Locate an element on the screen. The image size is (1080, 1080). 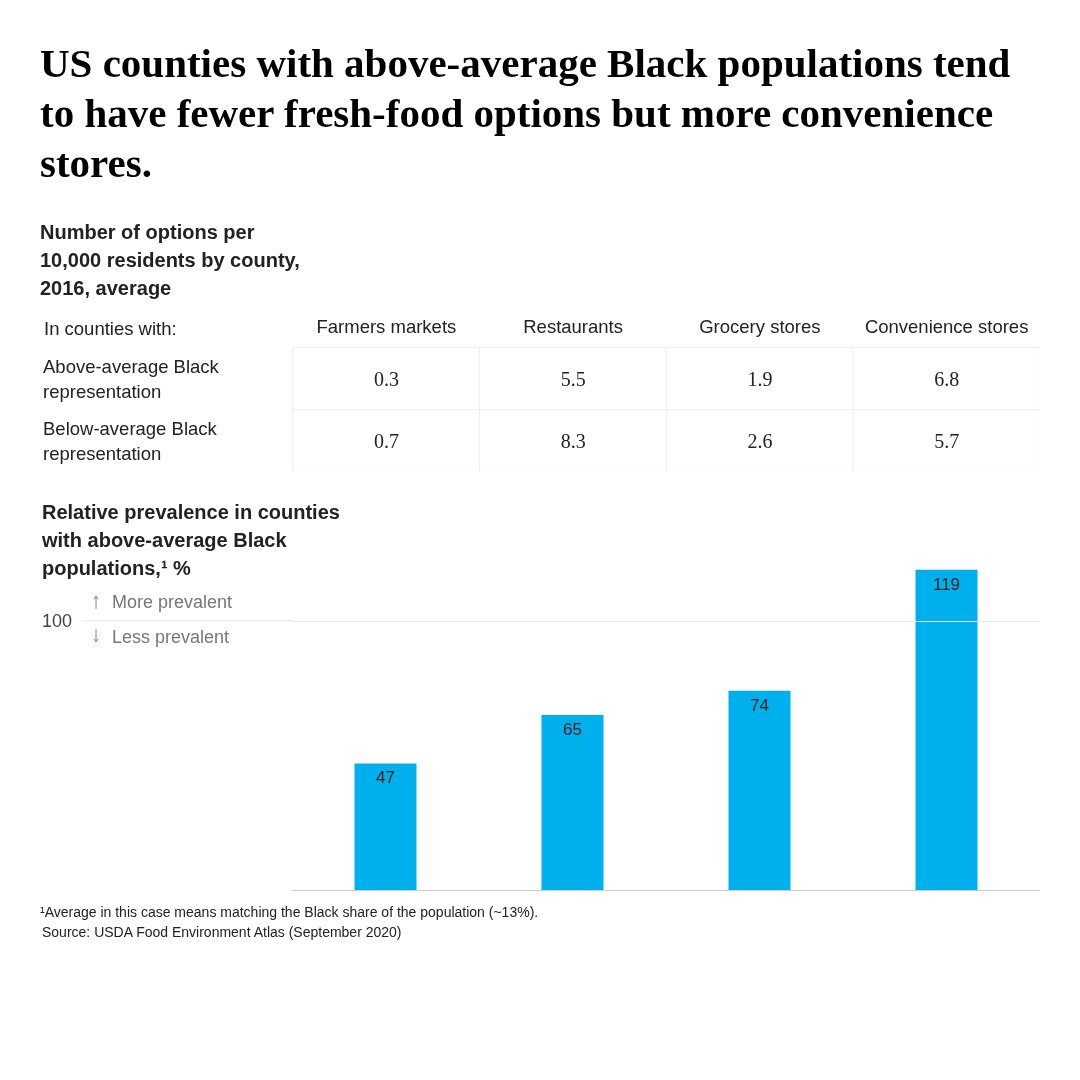
data-label: 5.5 is located at coordinates (573, 379).